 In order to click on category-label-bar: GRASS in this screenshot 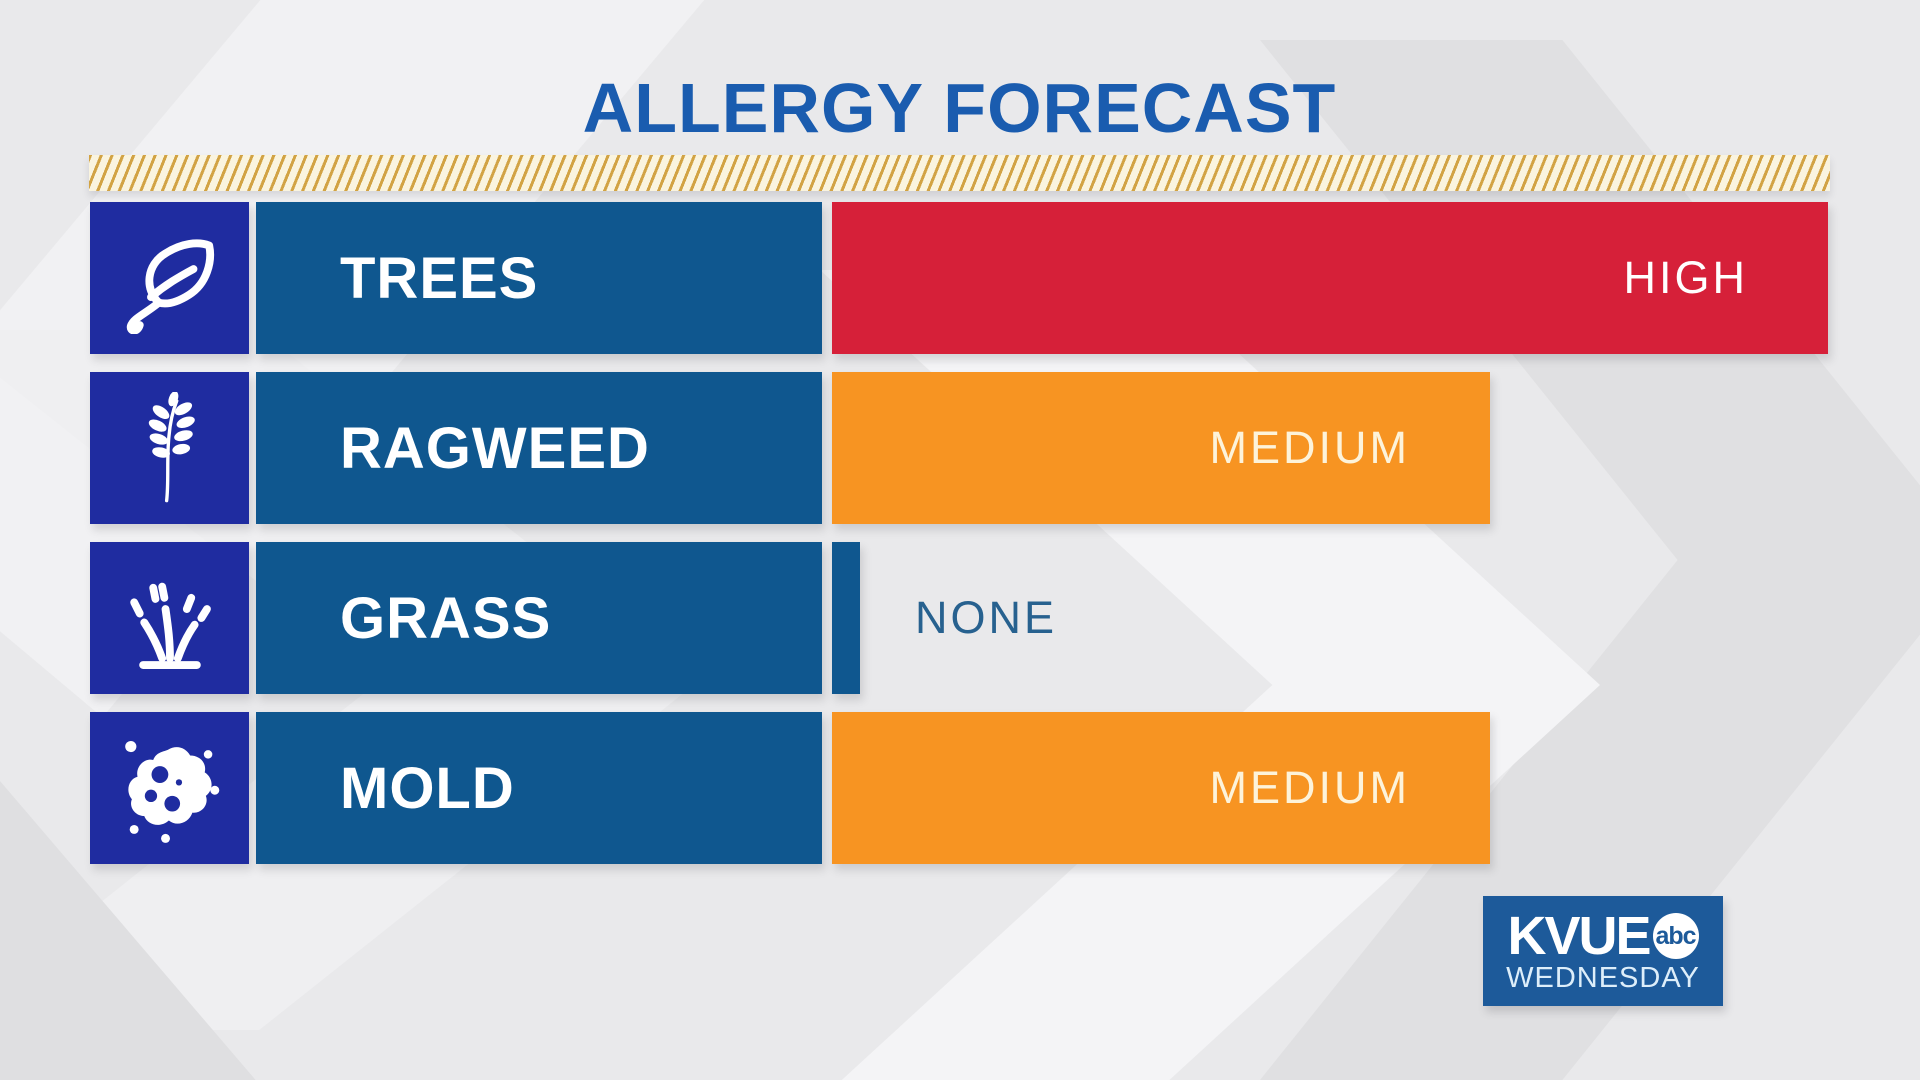, I will do `click(539, 618)`.